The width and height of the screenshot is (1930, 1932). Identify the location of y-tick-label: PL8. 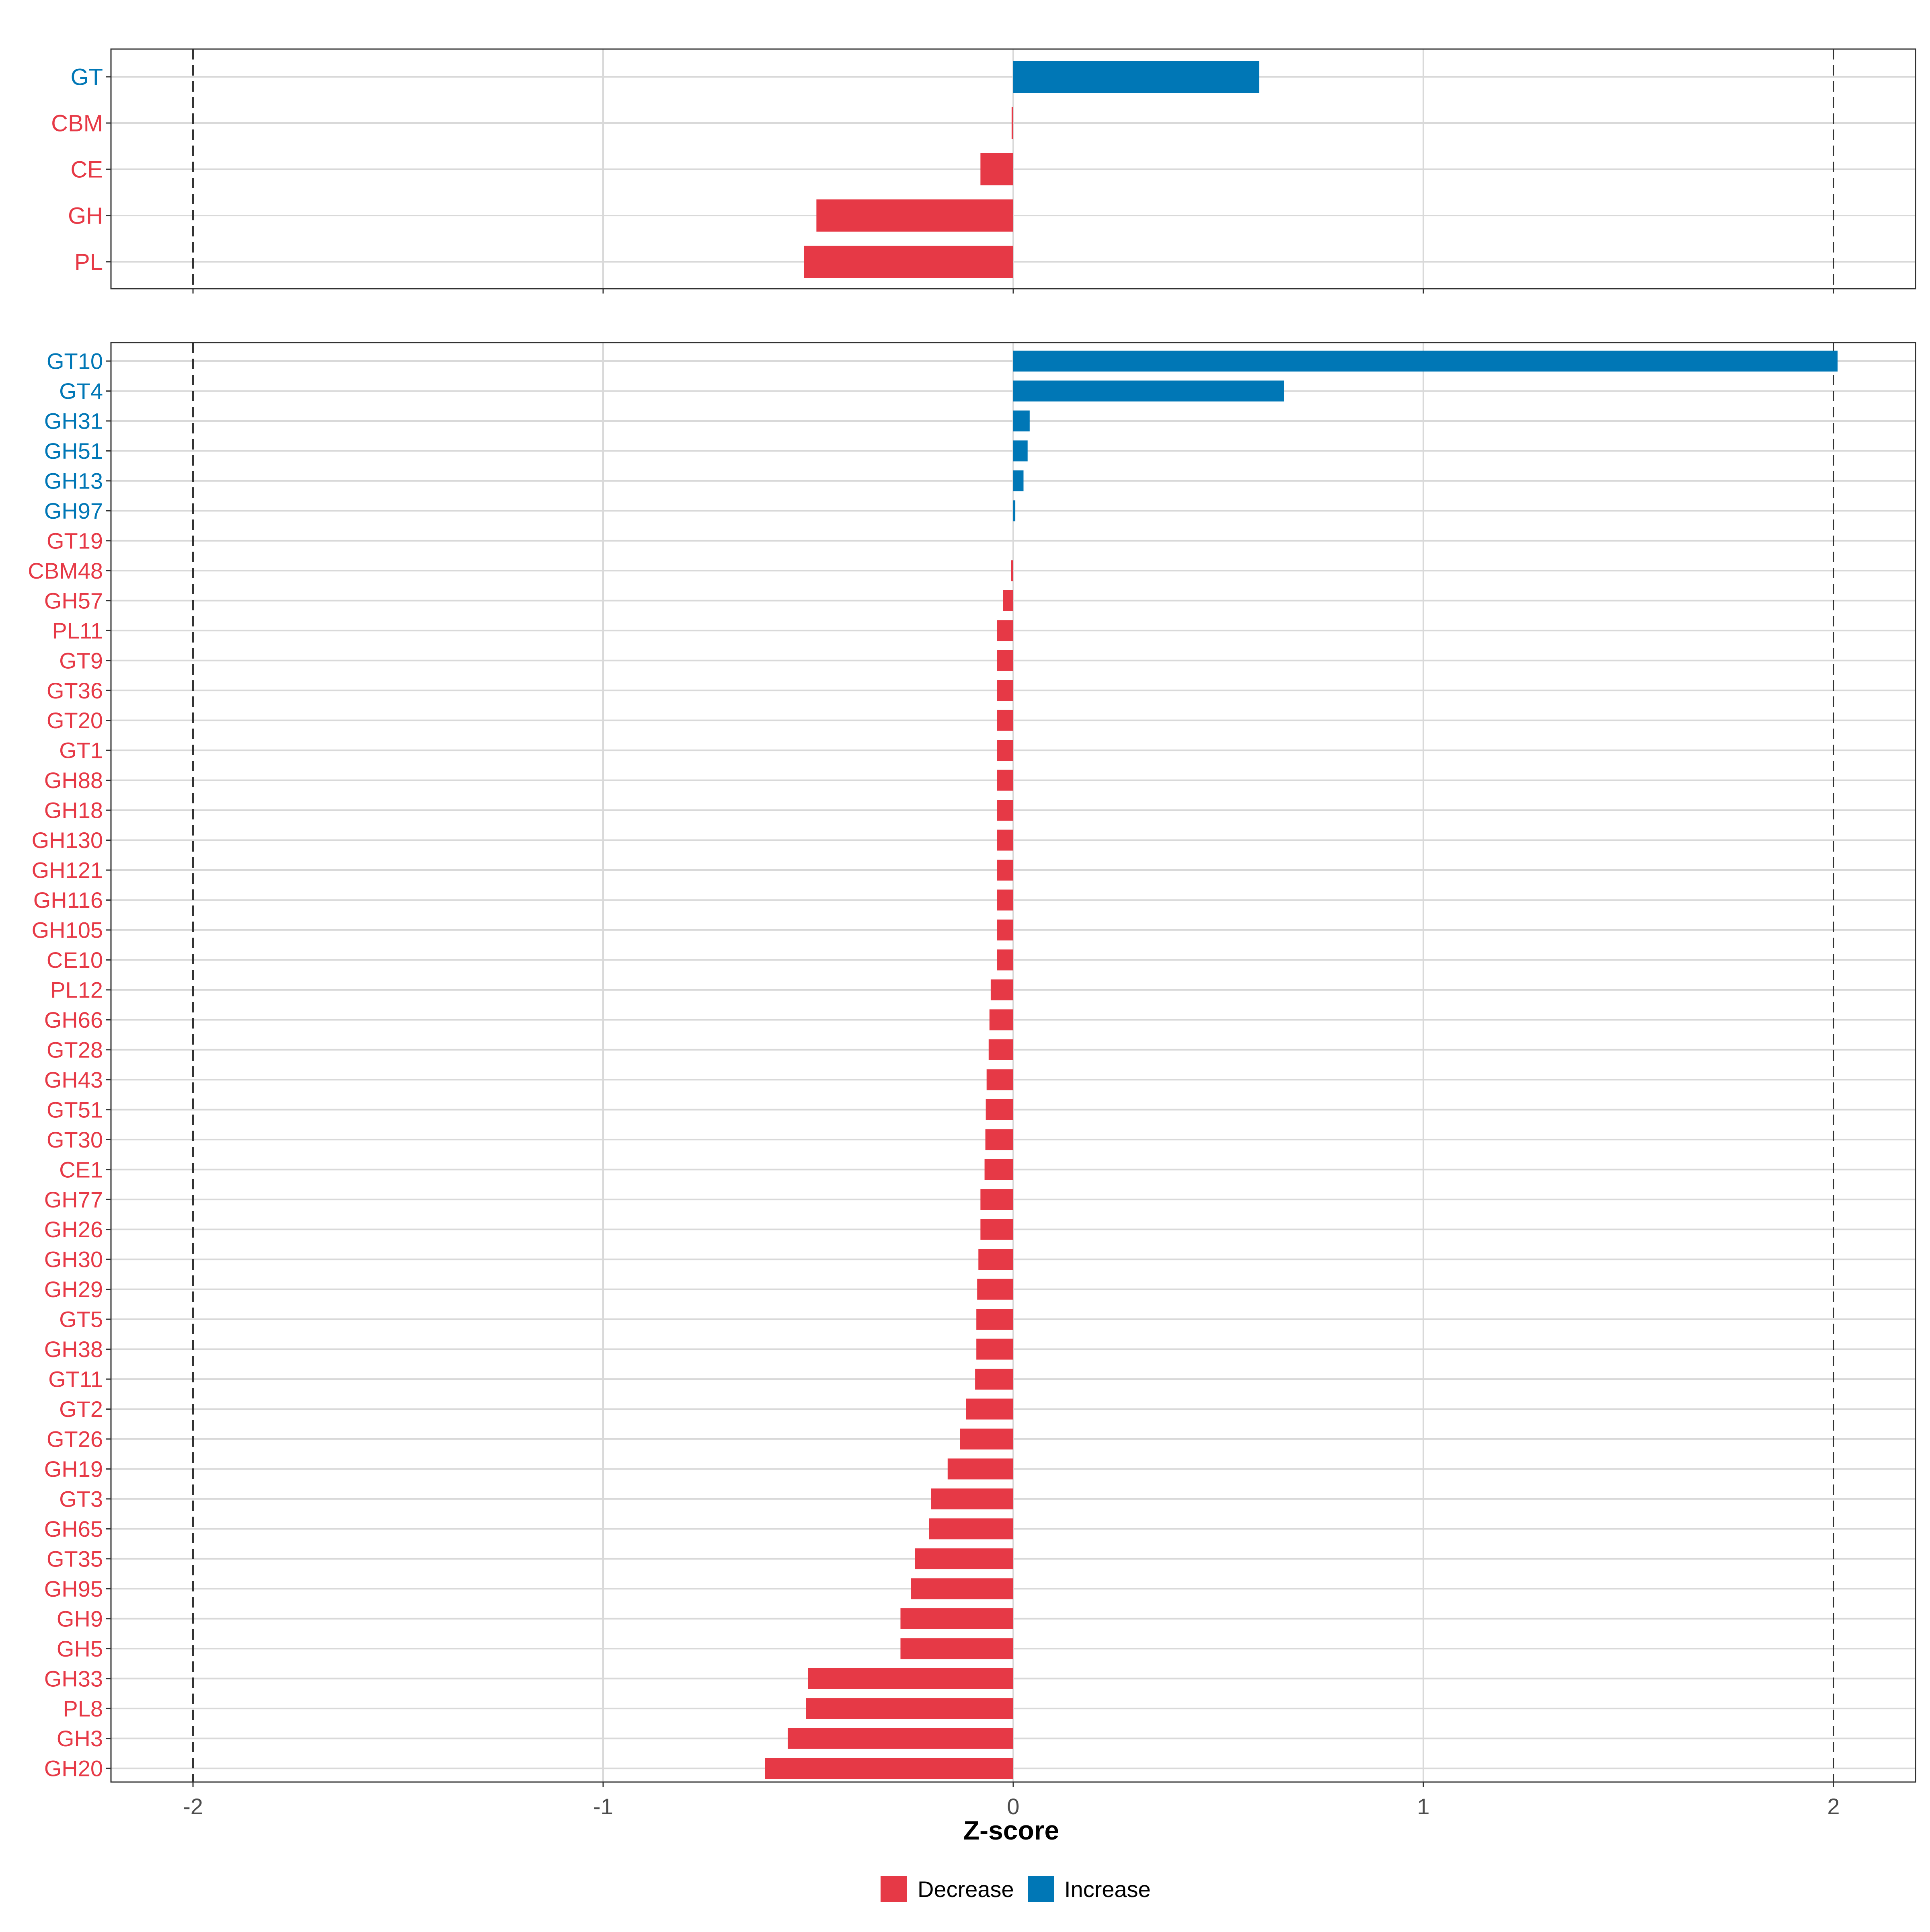
(83, 1708).